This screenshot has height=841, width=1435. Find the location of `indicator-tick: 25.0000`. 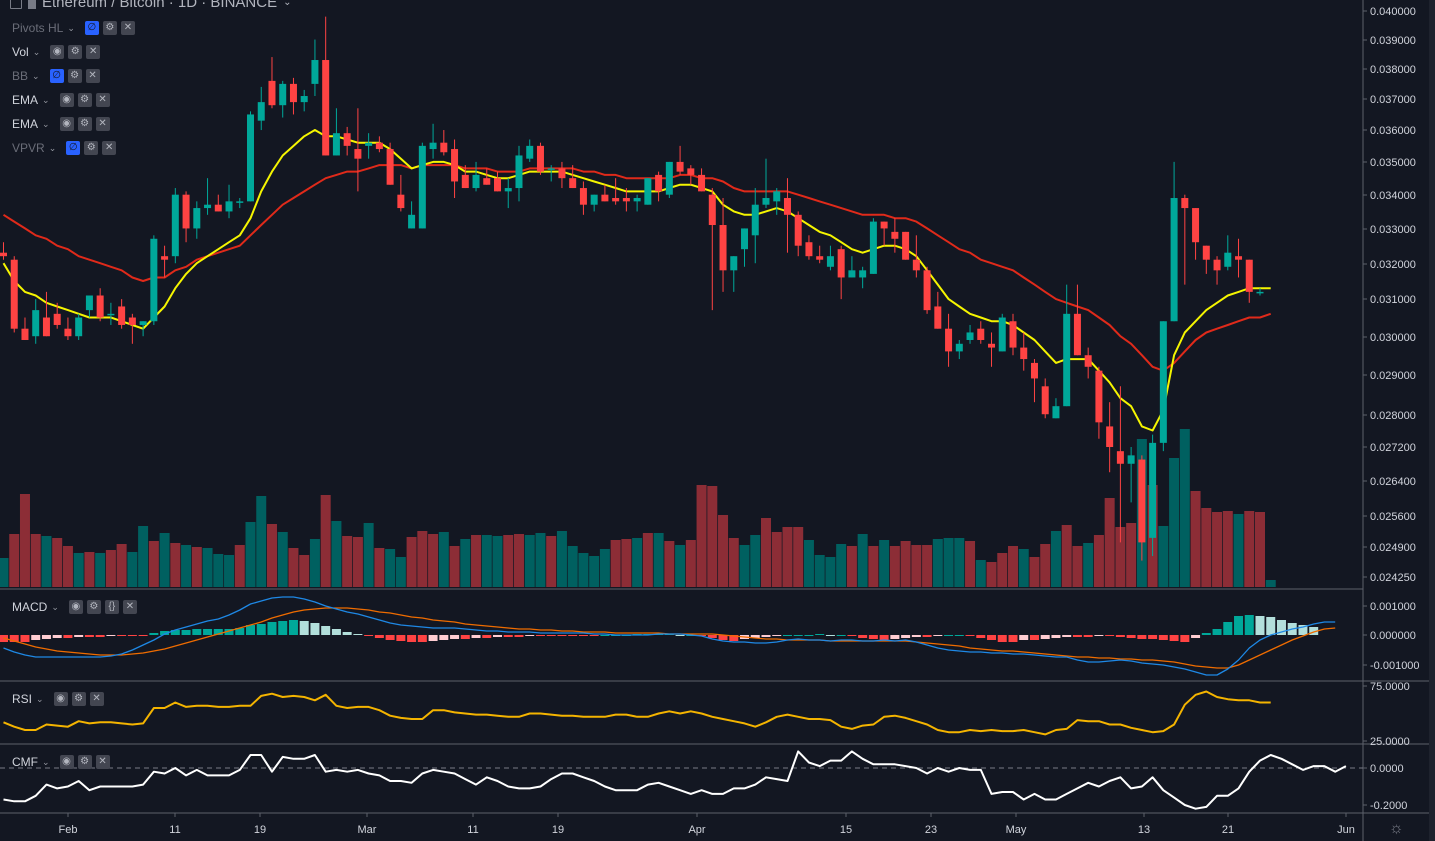

indicator-tick: 25.0000 is located at coordinates (1390, 742).